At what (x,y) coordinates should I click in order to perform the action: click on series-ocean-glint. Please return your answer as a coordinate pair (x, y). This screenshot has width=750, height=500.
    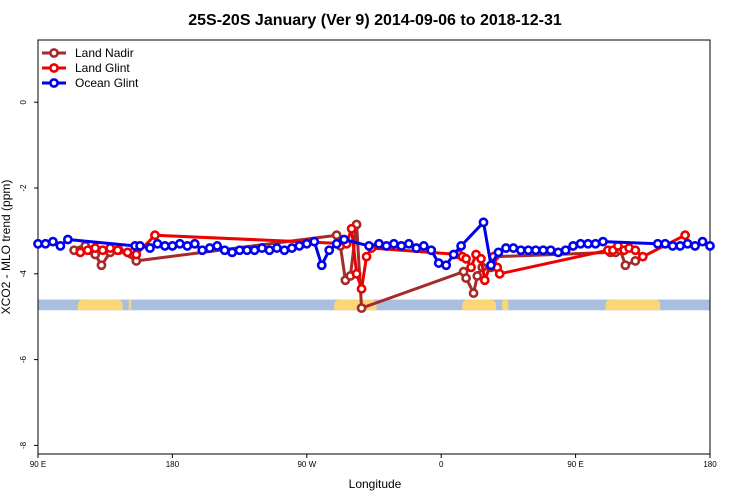
    Looking at the image, I should click on (374, 244).